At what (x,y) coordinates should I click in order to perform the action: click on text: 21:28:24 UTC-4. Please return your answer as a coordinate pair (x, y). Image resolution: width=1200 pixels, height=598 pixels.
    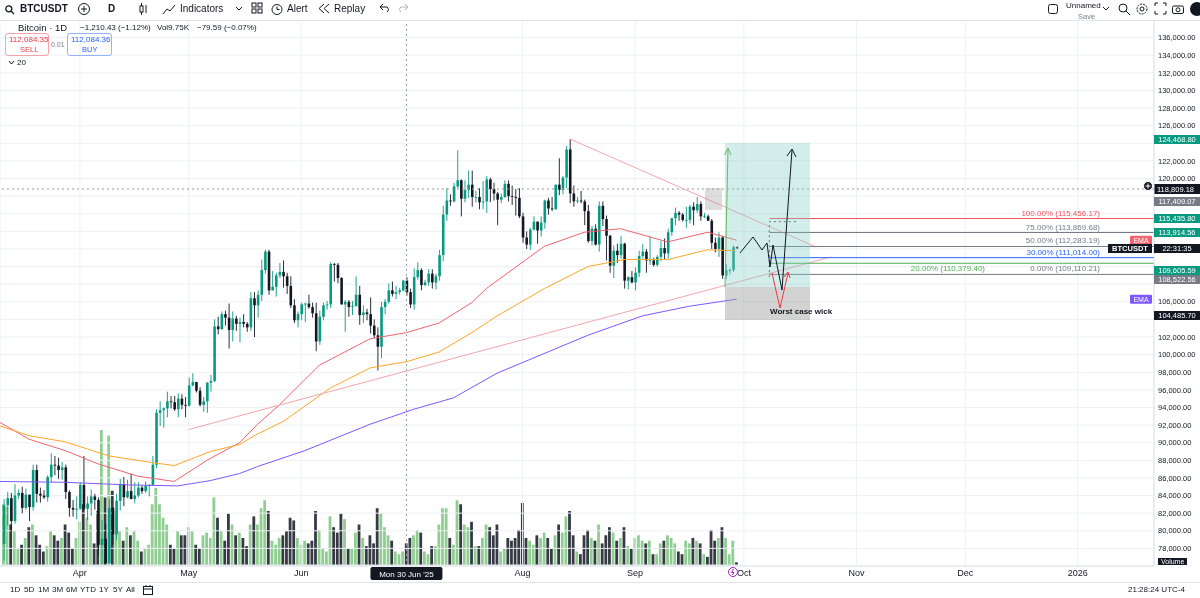
    Looking at the image, I should click on (1156, 590).